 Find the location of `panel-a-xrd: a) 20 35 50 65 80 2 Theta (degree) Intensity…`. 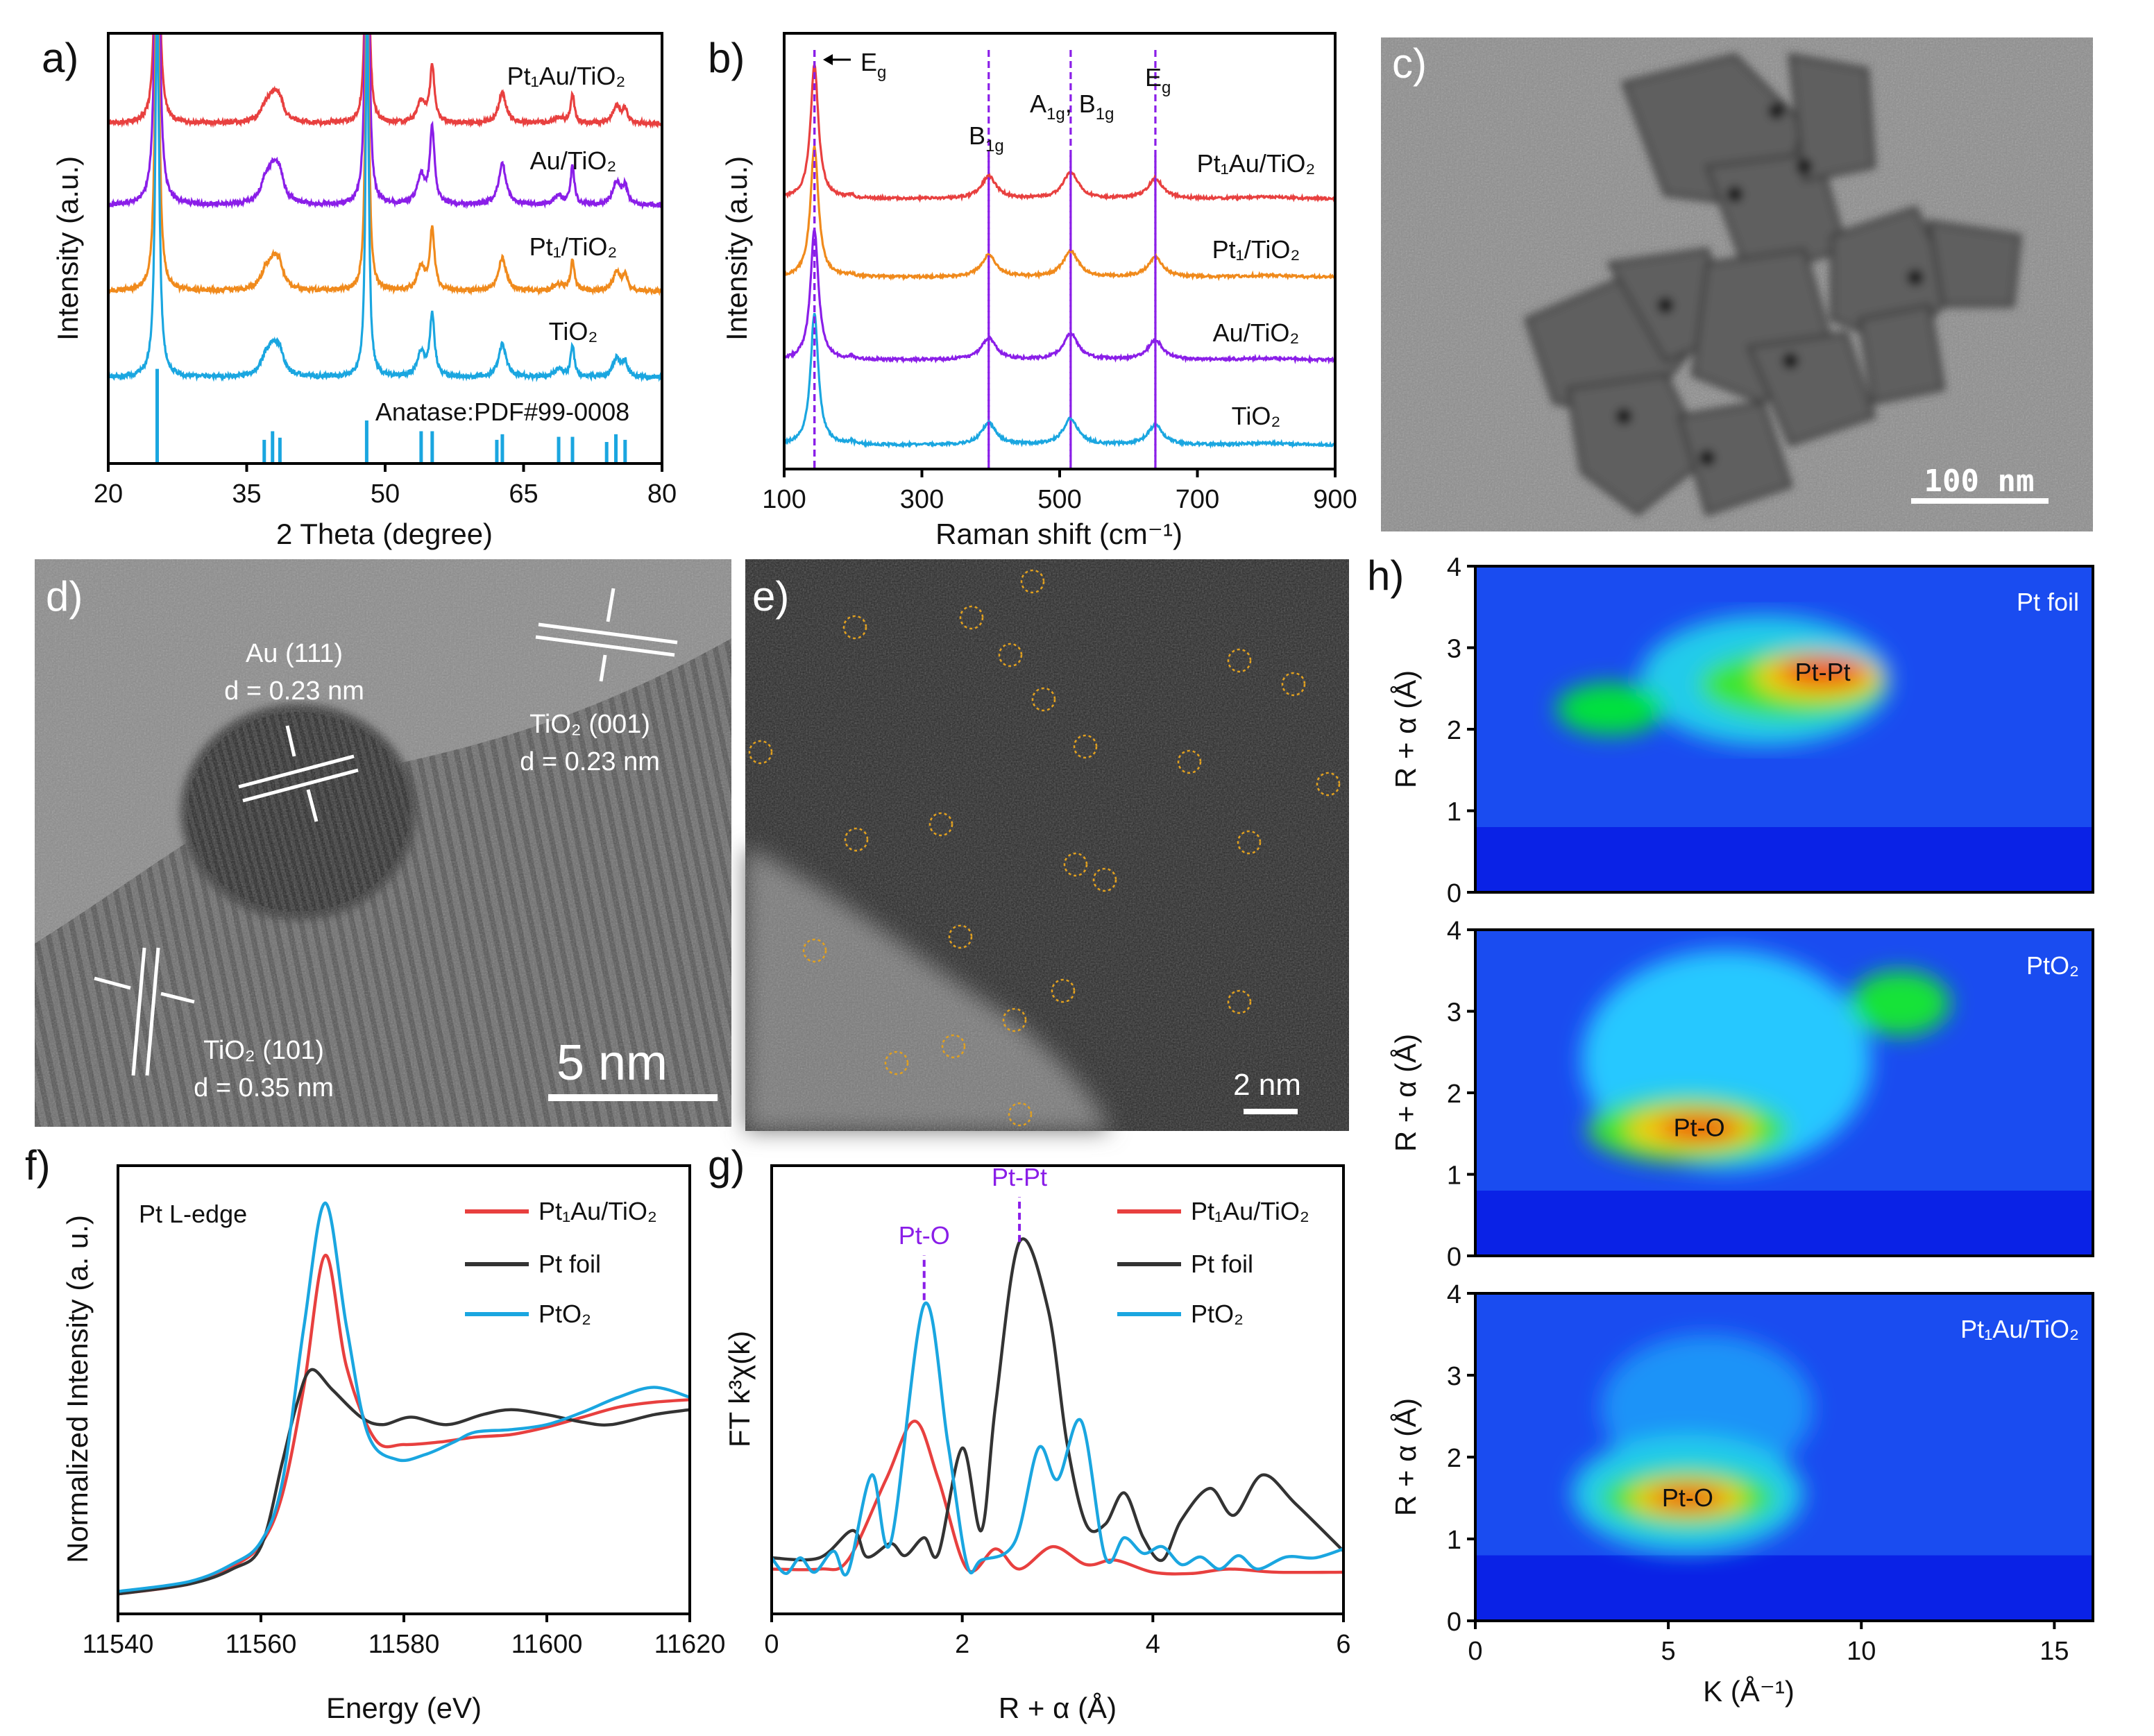

panel-a-xrd: a) 20 35 50 65 80 2 Theta (degree) Intensity… is located at coordinates (359, 291).